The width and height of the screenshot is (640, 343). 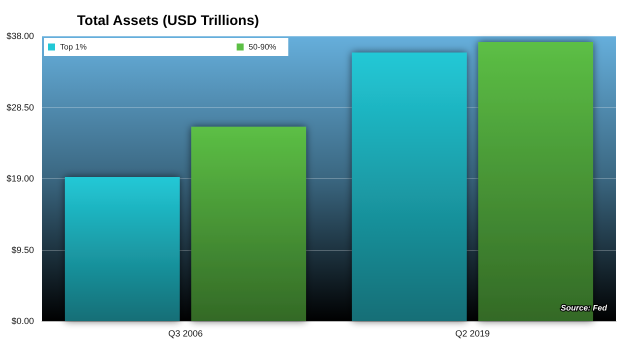 What do you see at coordinates (472, 333) in the screenshot?
I see `x-tick-label: Q2 2019` at bounding box center [472, 333].